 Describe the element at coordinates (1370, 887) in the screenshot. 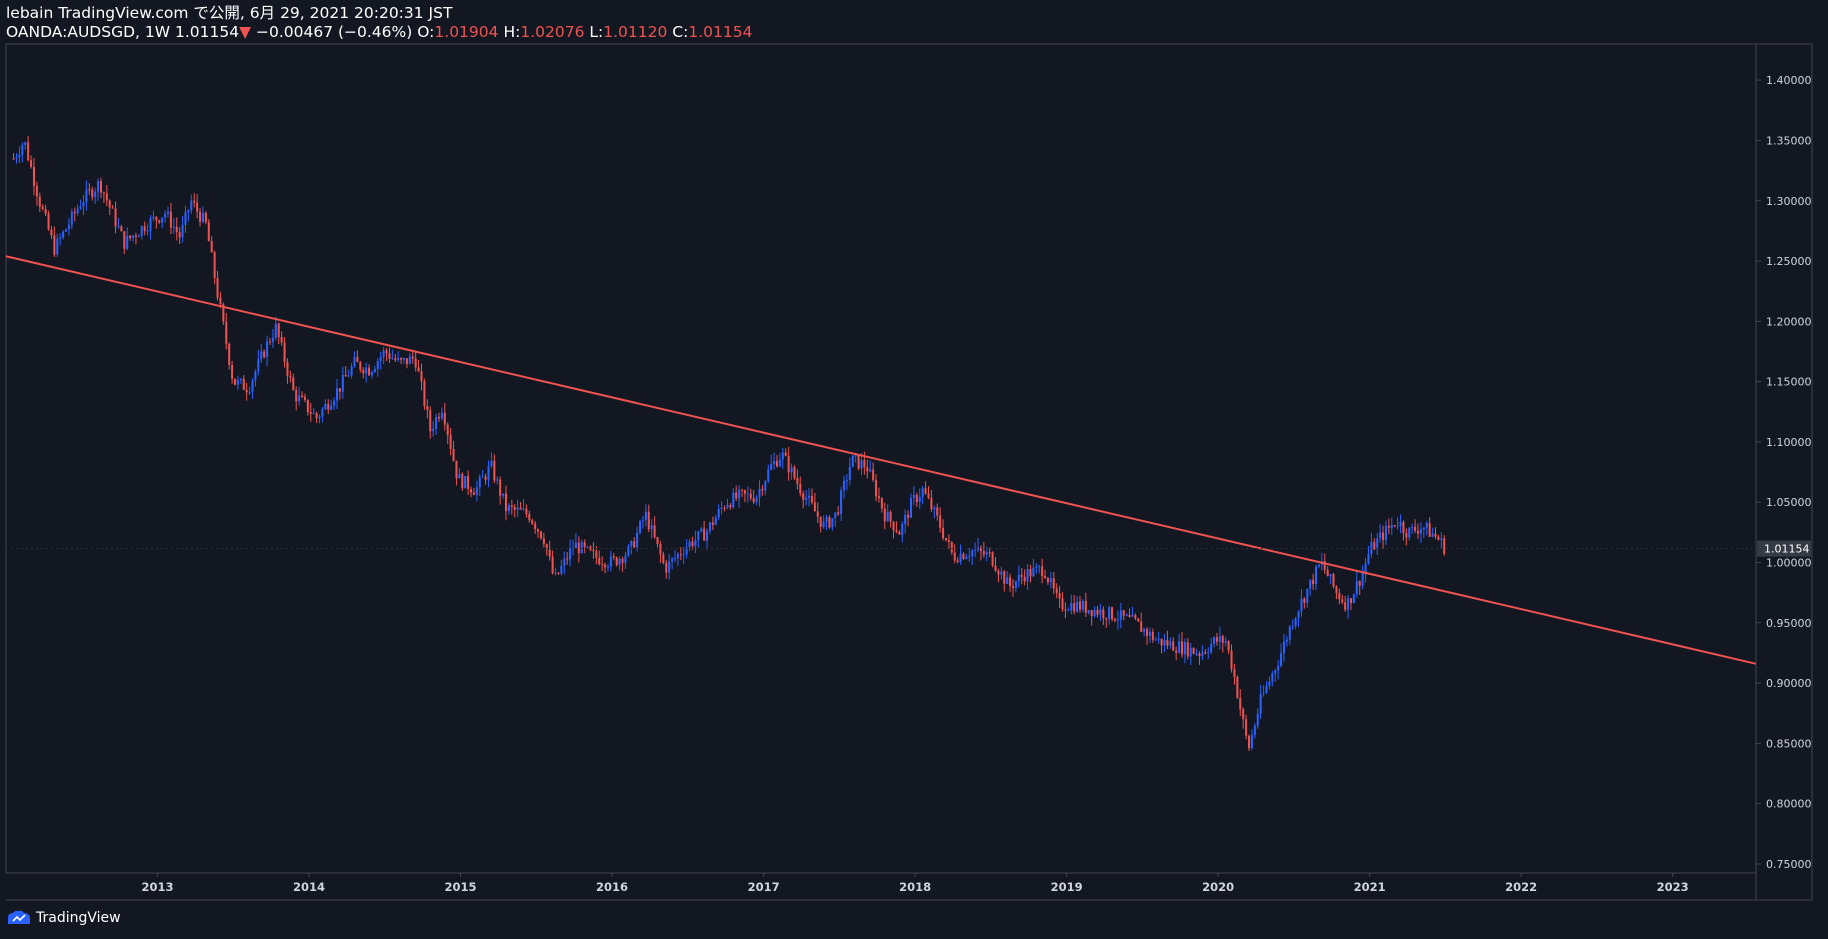

I see `time-tick-label: 2021` at that location.